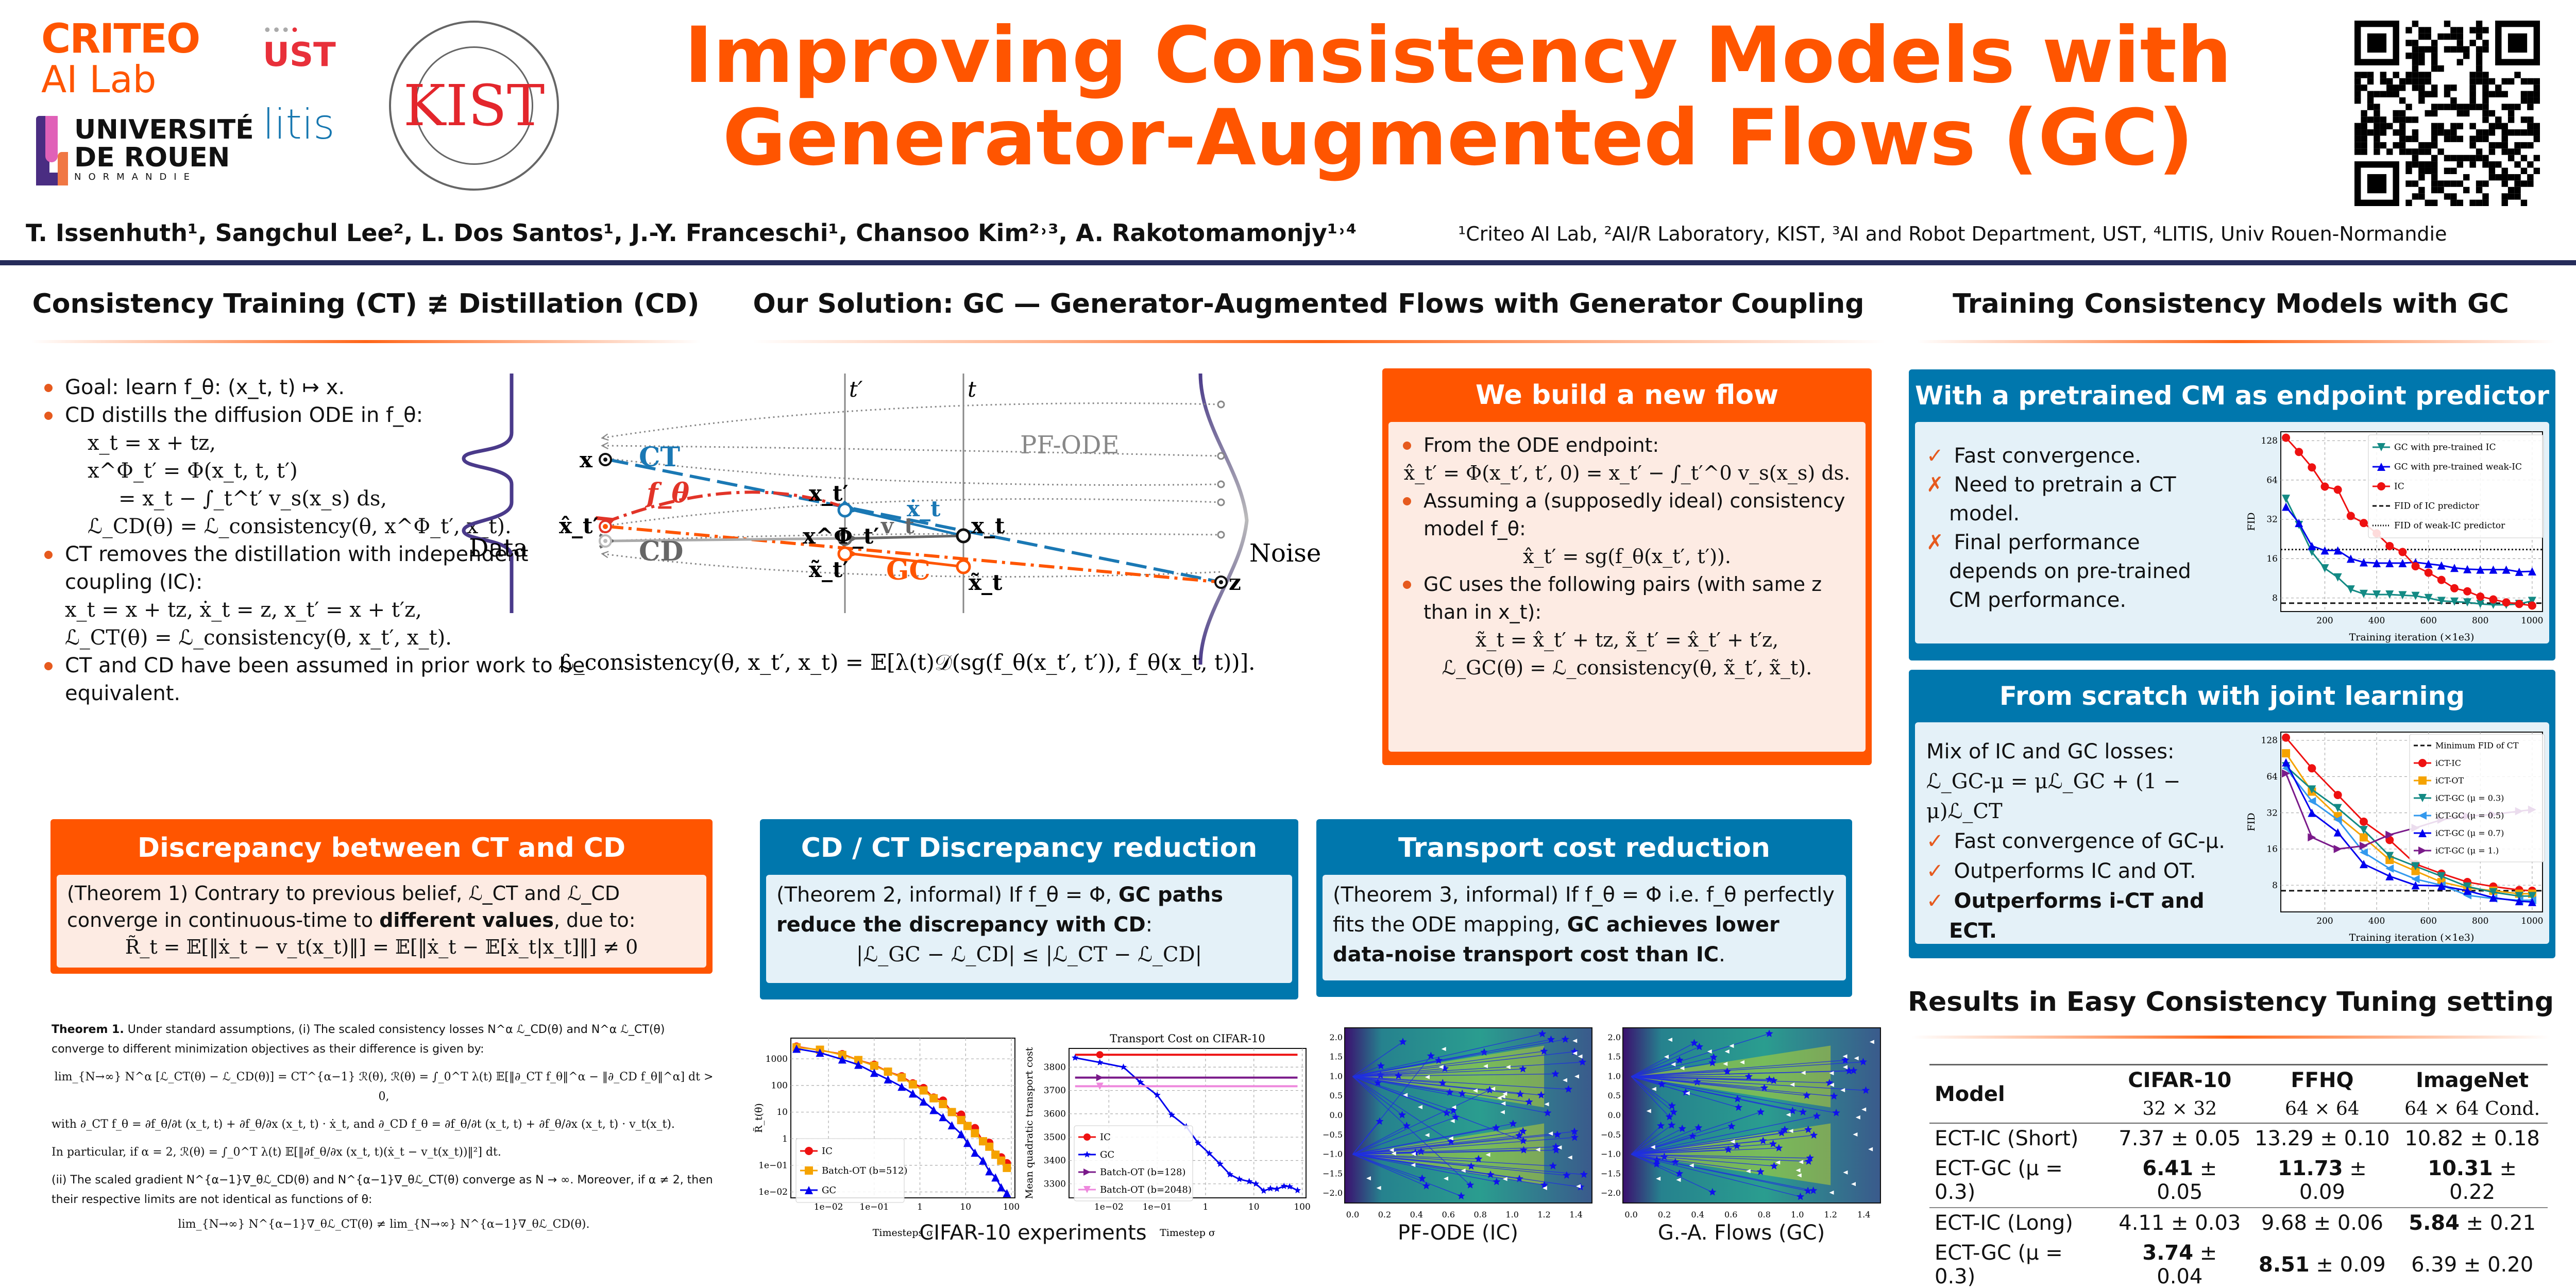  Describe the element at coordinates (829, 1190) in the screenshot. I see `legend-label: GC` at that location.